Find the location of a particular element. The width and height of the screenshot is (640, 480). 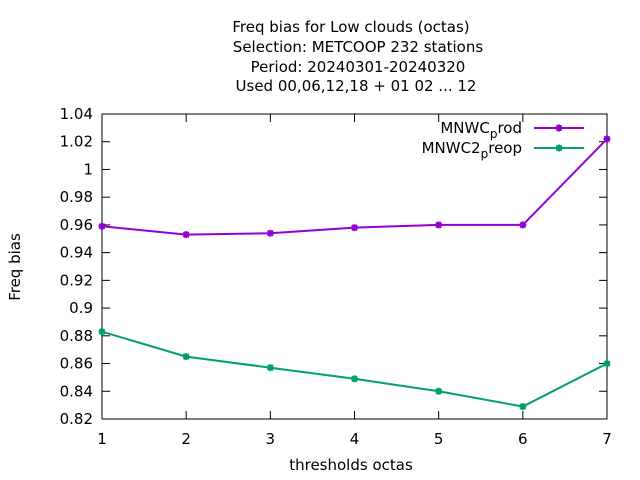

y-axis-label: Freq bias is located at coordinates (15, 267).